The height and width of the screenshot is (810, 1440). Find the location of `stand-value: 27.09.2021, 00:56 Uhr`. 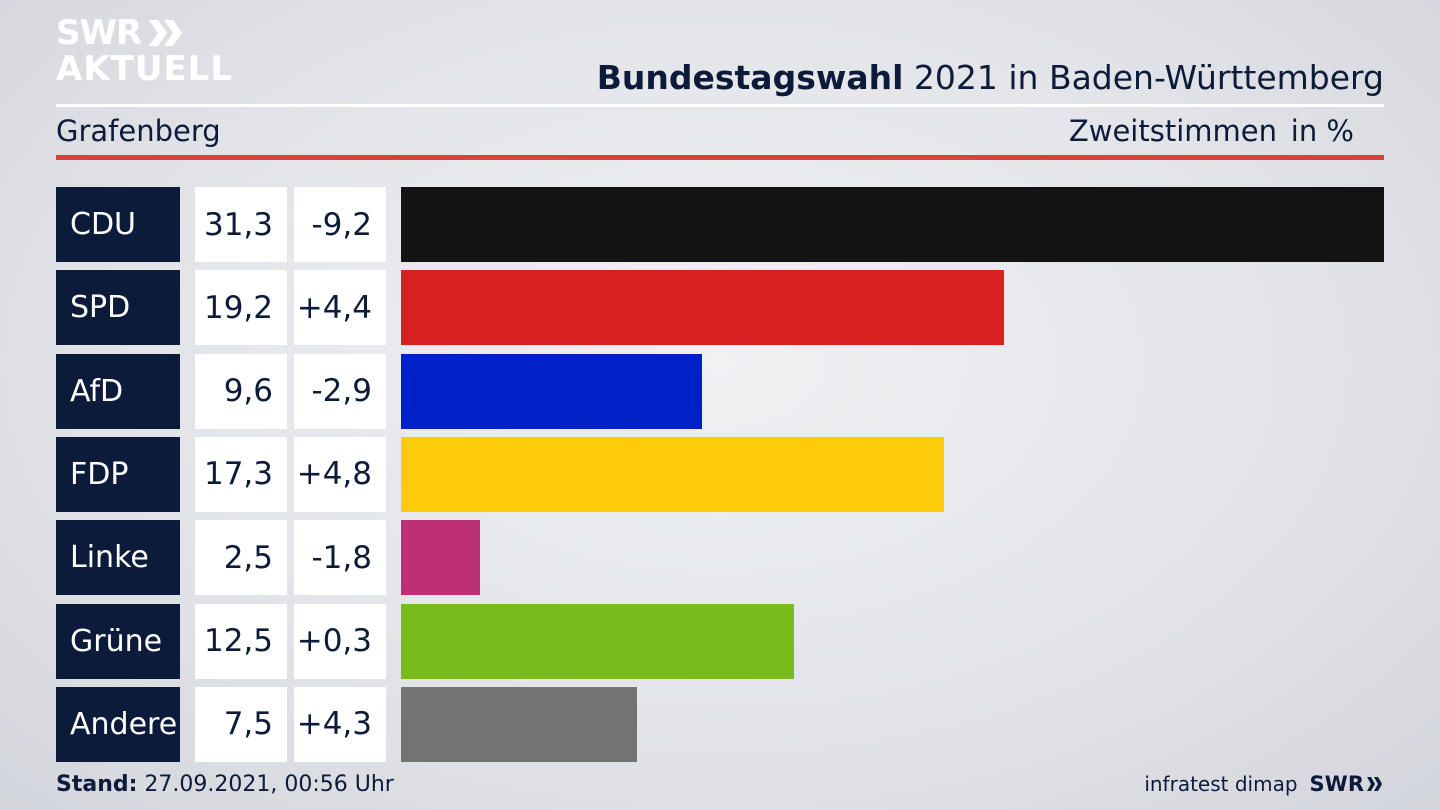

stand-value: 27.09.2021, 00:56 Uhr is located at coordinates (265, 784).